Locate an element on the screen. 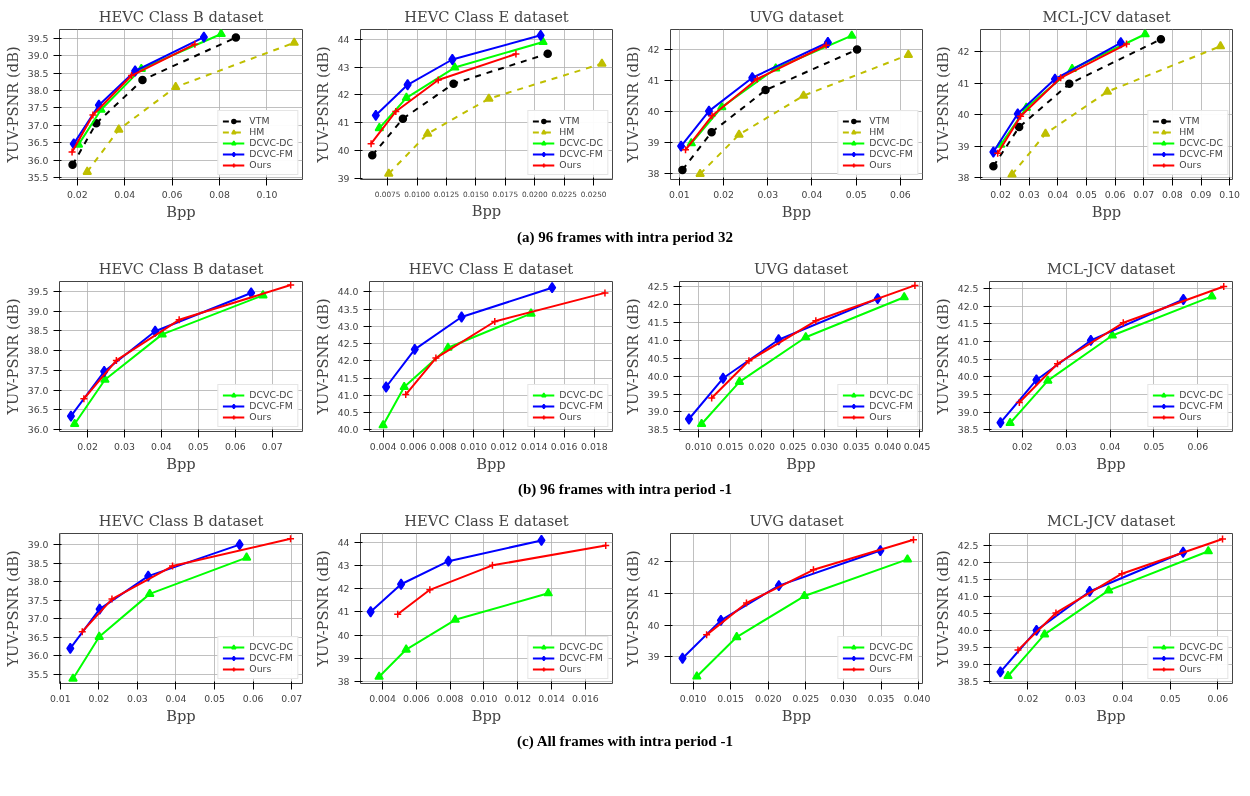  y-tick-label: 44 is located at coordinates (343, 543).